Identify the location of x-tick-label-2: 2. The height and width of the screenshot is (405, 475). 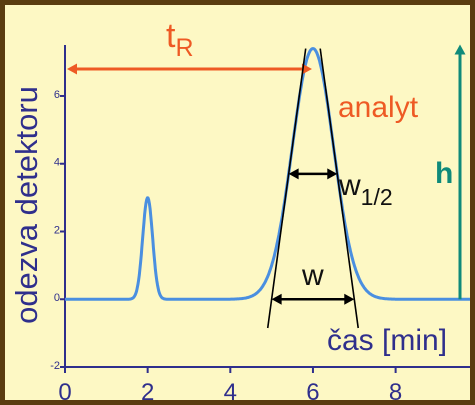
(147, 389).